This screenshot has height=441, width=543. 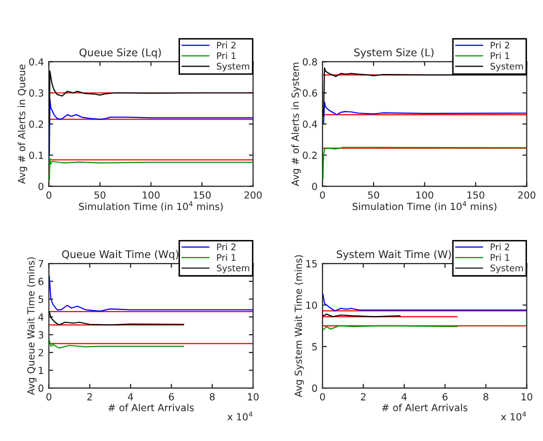 I want to click on y-axis-title: Avg # of Alerts in System, so click(x=296, y=124).